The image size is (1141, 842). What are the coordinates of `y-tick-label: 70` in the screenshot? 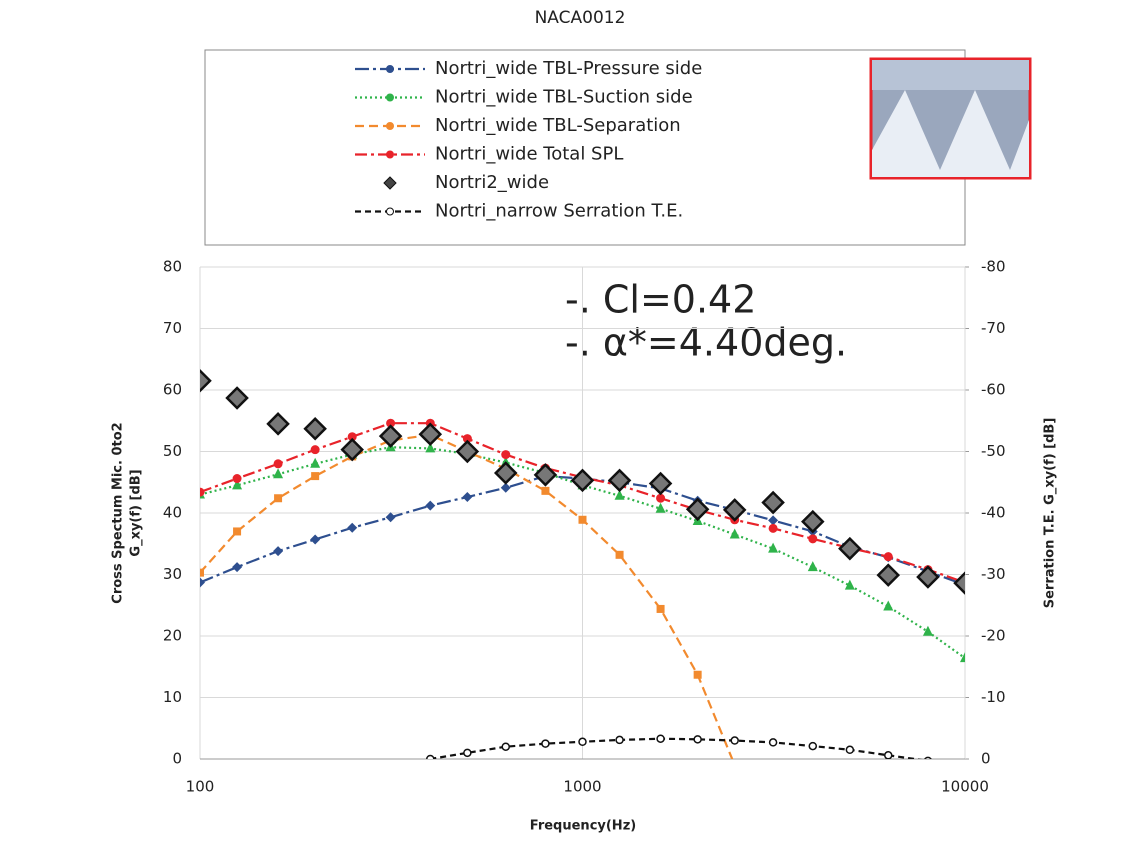 It's located at (172, 328).